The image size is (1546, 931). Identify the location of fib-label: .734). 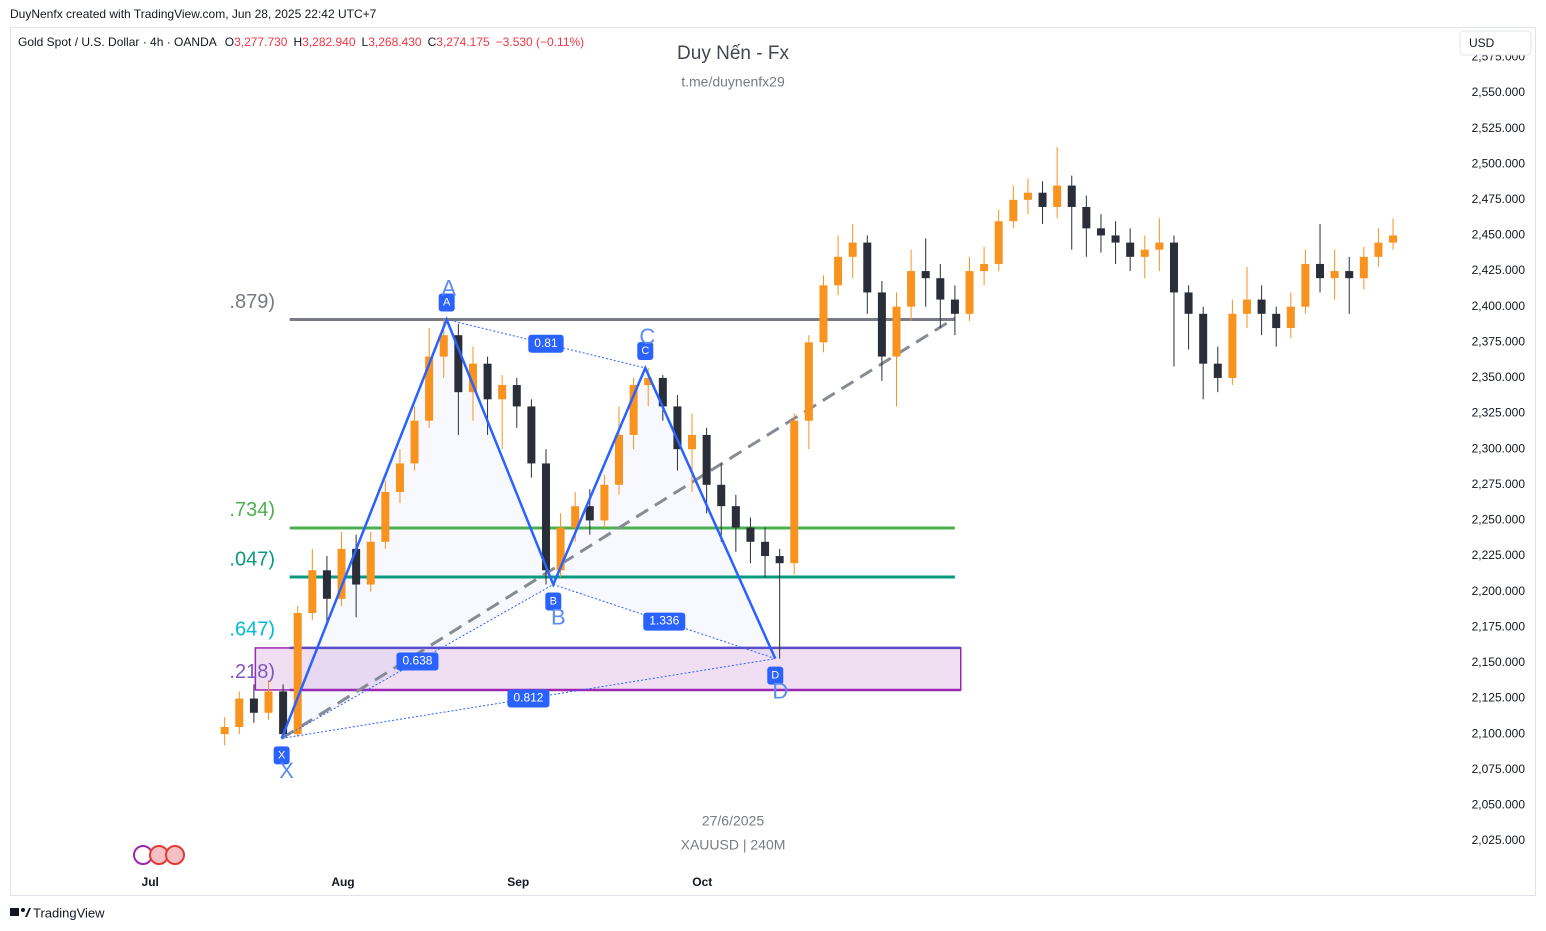
(252, 510).